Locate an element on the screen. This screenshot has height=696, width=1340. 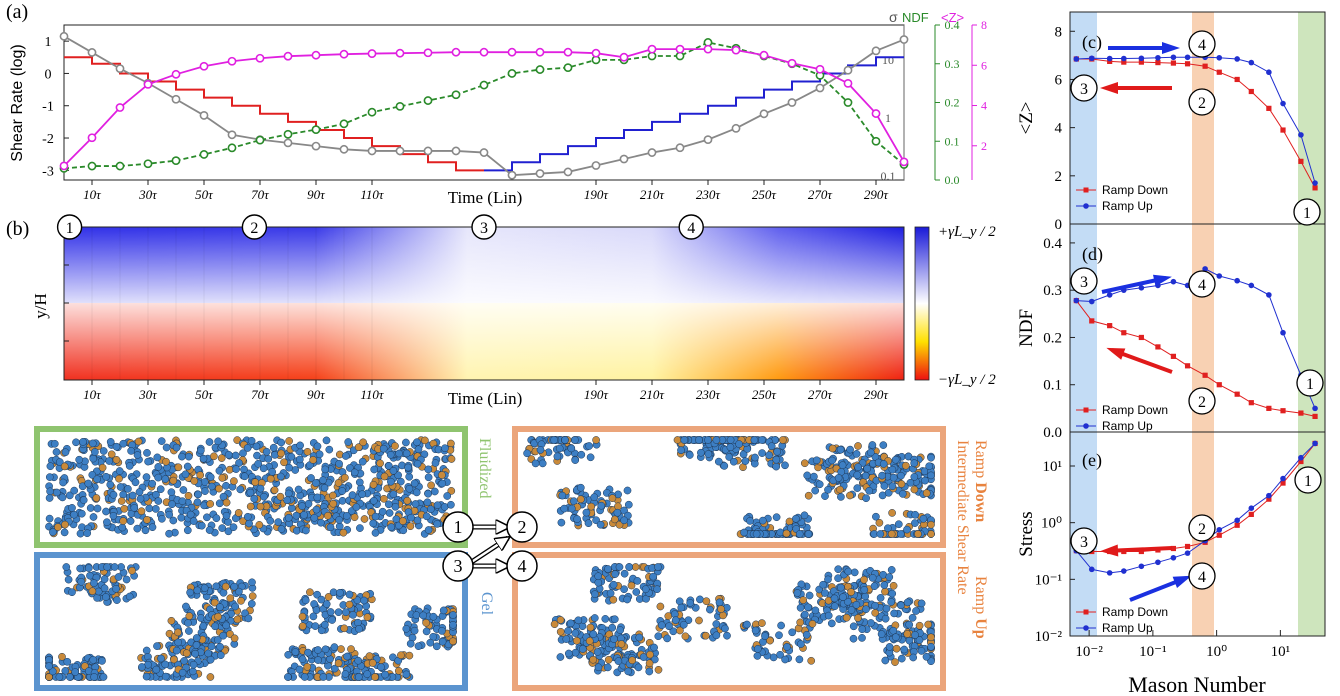
d-ytick-label: 0.1 is located at coordinates (1052, 386).